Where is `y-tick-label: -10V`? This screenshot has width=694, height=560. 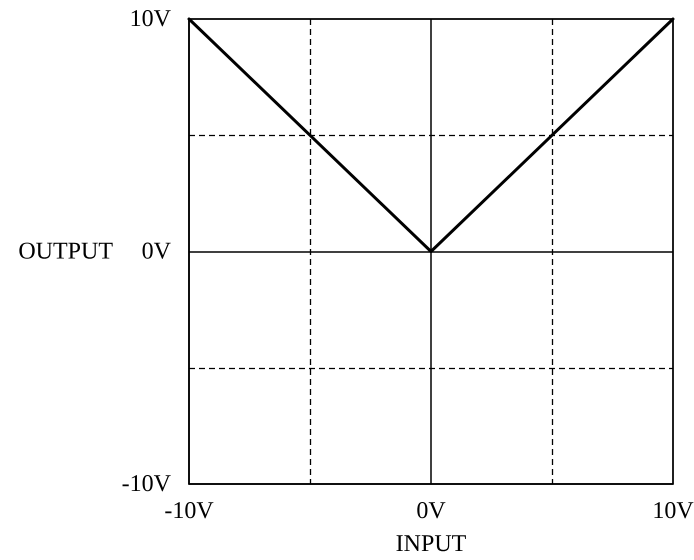
y-tick-label: -10V is located at coordinates (147, 484).